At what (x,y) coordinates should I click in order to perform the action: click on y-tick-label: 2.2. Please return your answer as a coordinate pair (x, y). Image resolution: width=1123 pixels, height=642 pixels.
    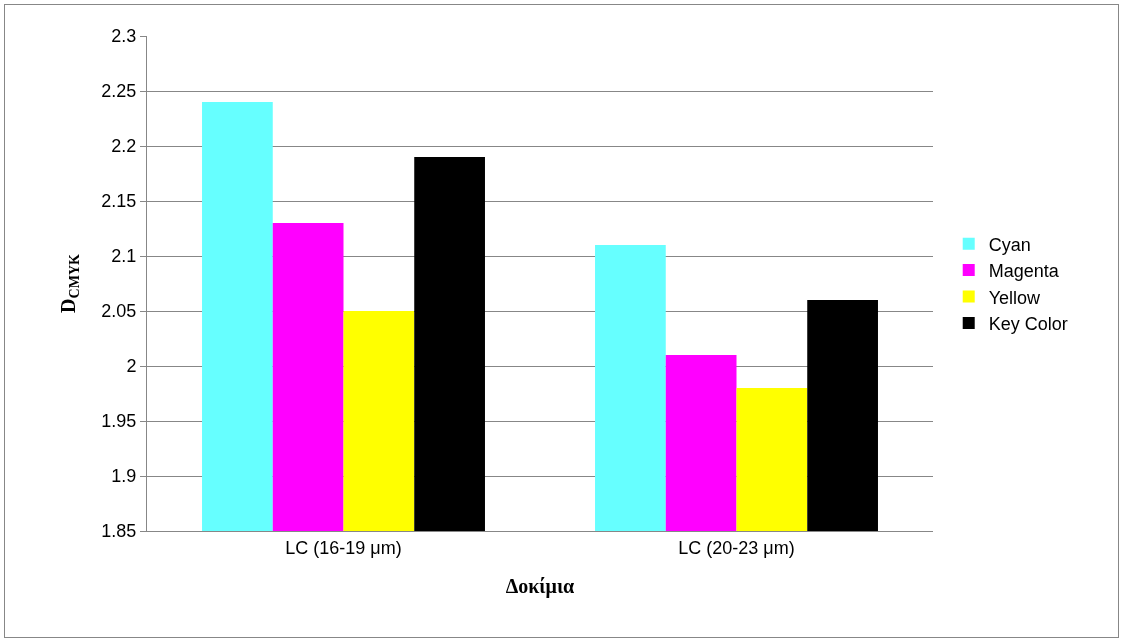
    Looking at the image, I should click on (124, 146).